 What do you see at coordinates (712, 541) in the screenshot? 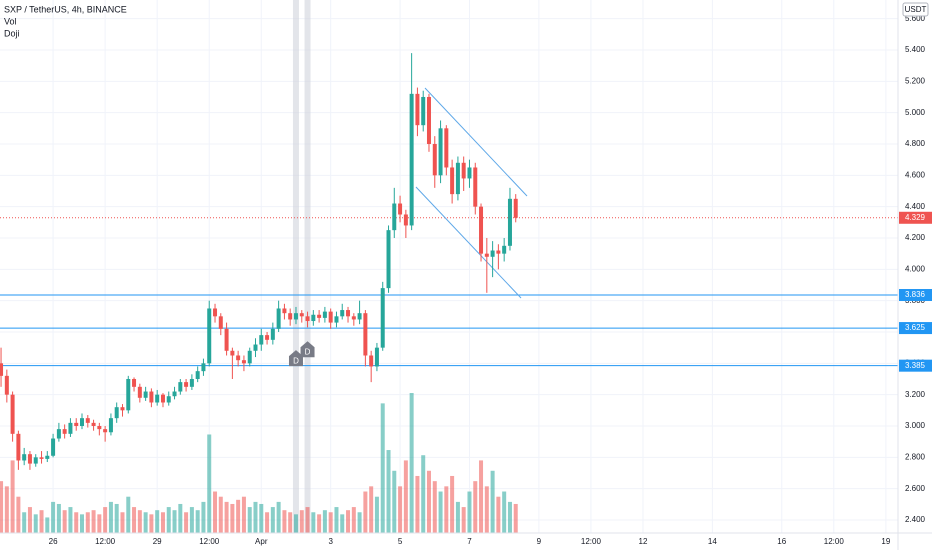
I see `x-tick-label: 14` at bounding box center [712, 541].